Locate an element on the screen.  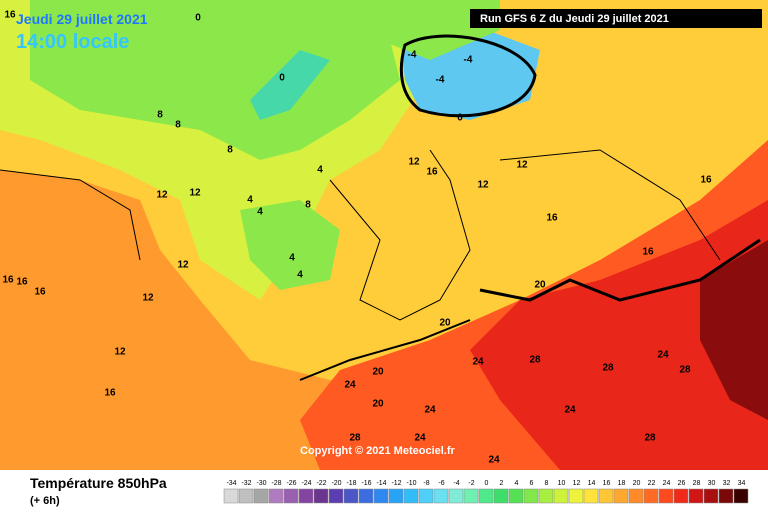
scale-label: 16 is located at coordinates (607, 483).